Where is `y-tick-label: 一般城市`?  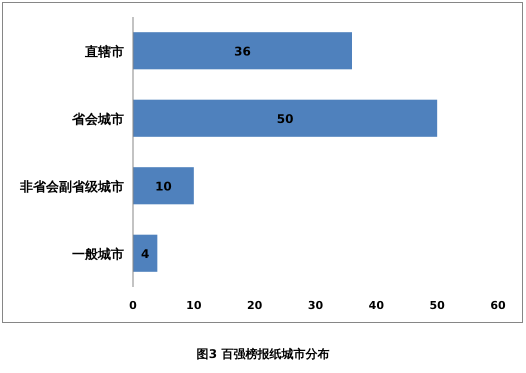
y-tick-label: 一般城市 is located at coordinates (98, 254).